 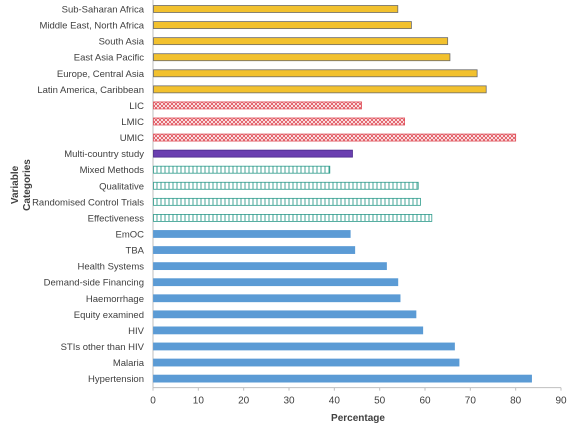 I want to click on category-label: Health Systems, so click(x=110, y=267).